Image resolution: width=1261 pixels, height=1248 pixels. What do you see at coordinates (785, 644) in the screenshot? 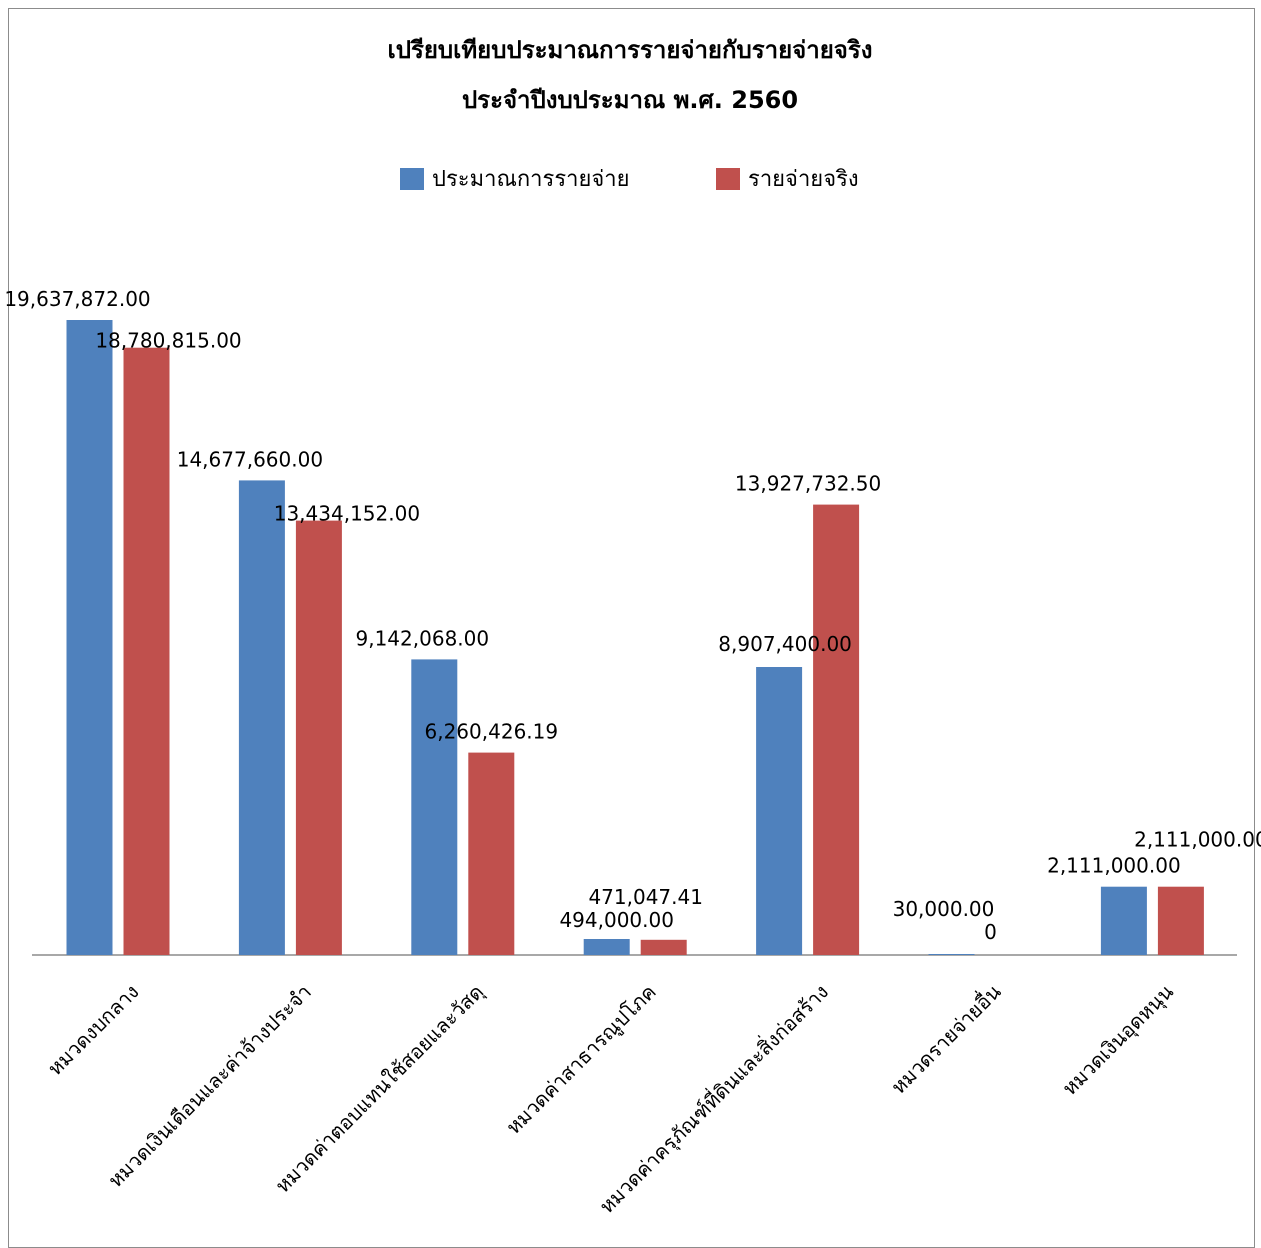
I see `value-label-budget-4: 8,907,400.00` at bounding box center [785, 644].